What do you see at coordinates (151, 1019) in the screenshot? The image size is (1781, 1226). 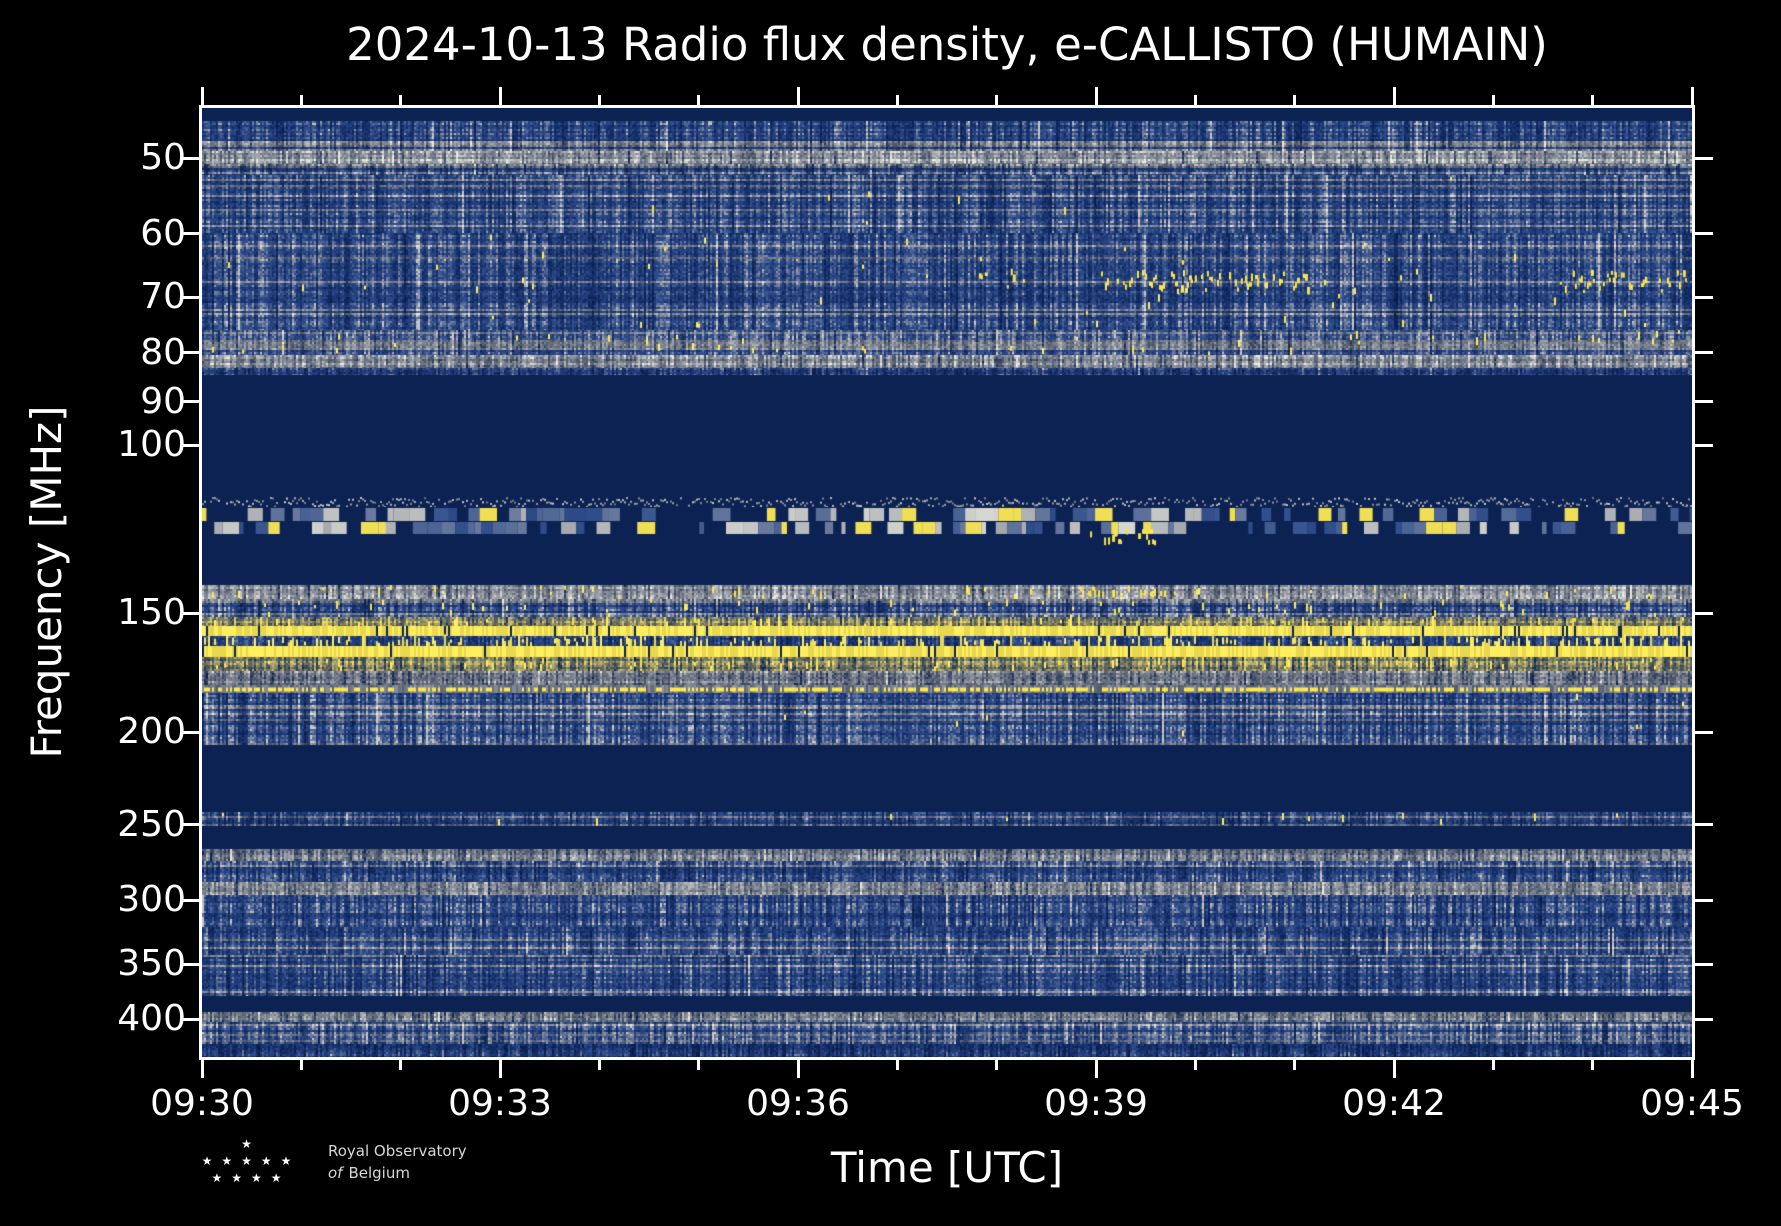 I see `y-tick-label: 400` at bounding box center [151, 1019].